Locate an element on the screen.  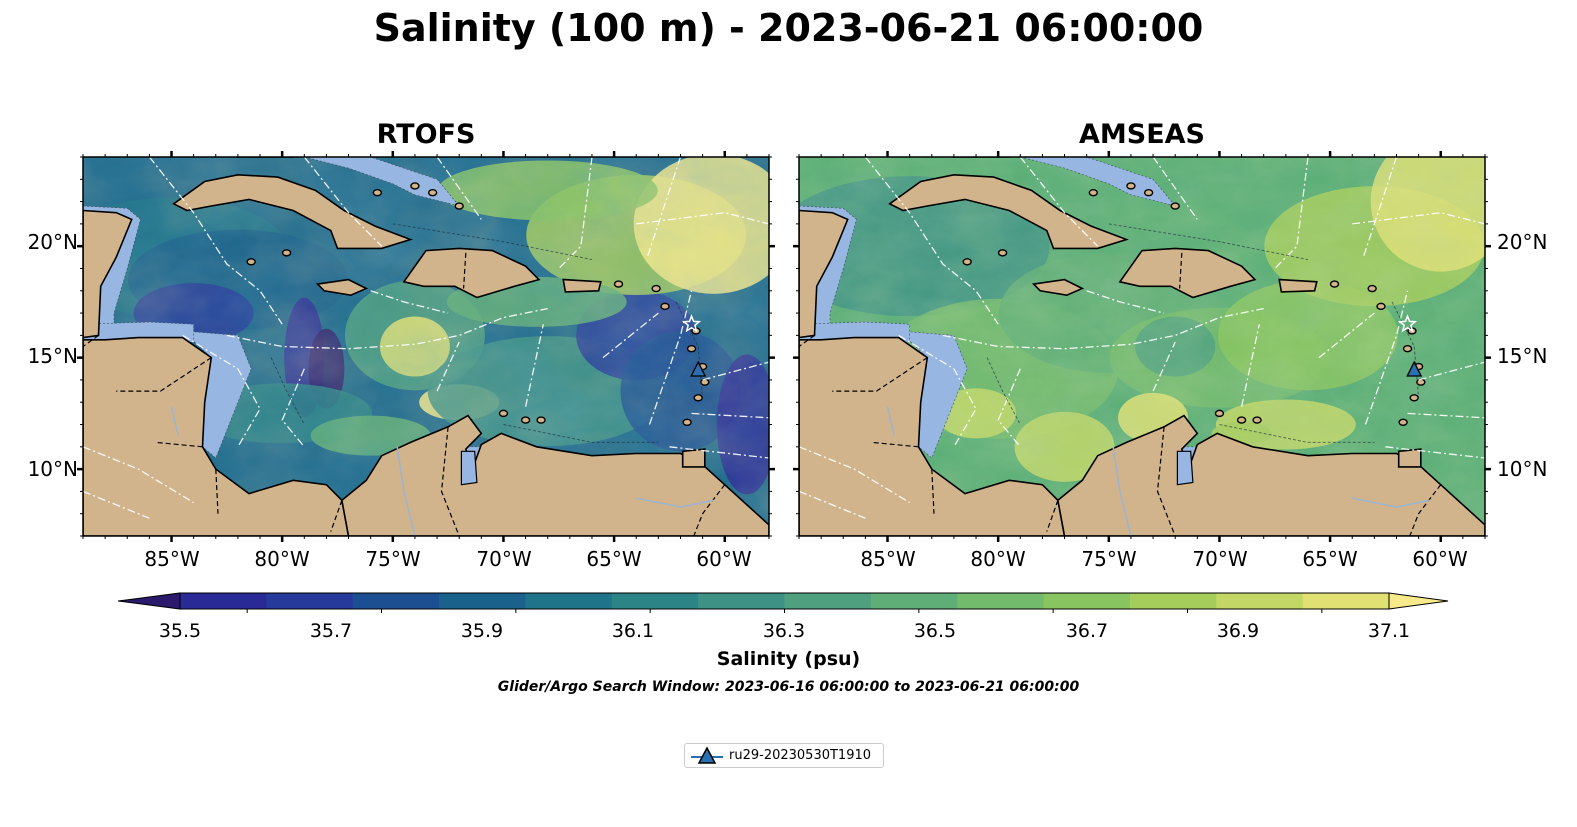
panel-title-rtofs: RTOFS is located at coordinates (426, 134).